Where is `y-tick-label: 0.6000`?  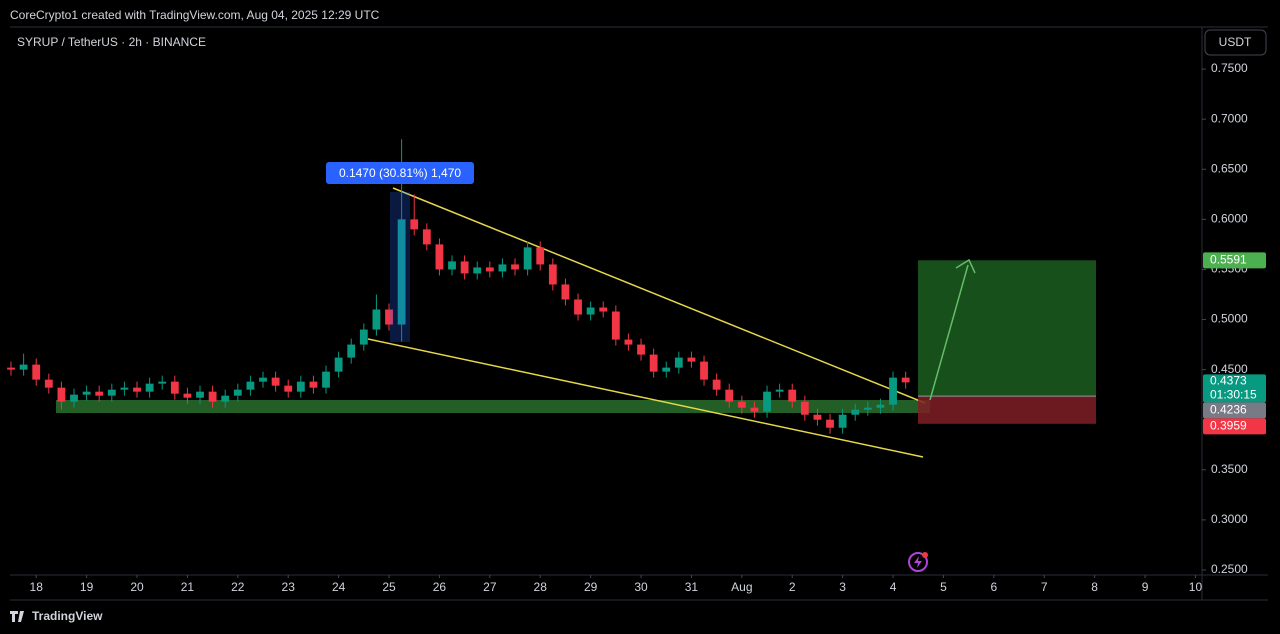
y-tick-label: 0.6000 is located at coordinates (1229, 219).